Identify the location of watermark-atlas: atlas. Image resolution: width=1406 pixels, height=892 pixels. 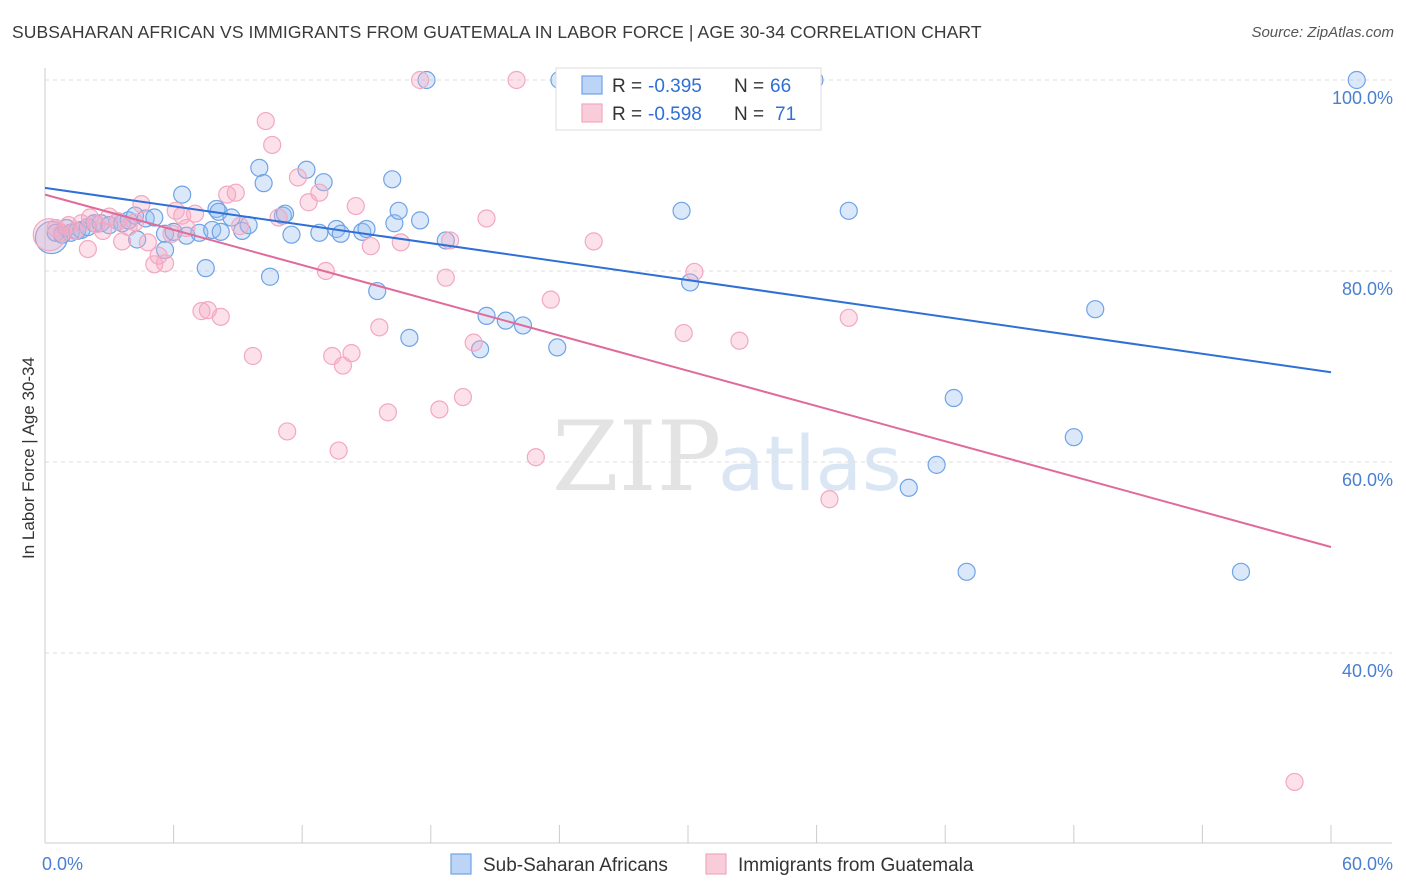
(810, 463).